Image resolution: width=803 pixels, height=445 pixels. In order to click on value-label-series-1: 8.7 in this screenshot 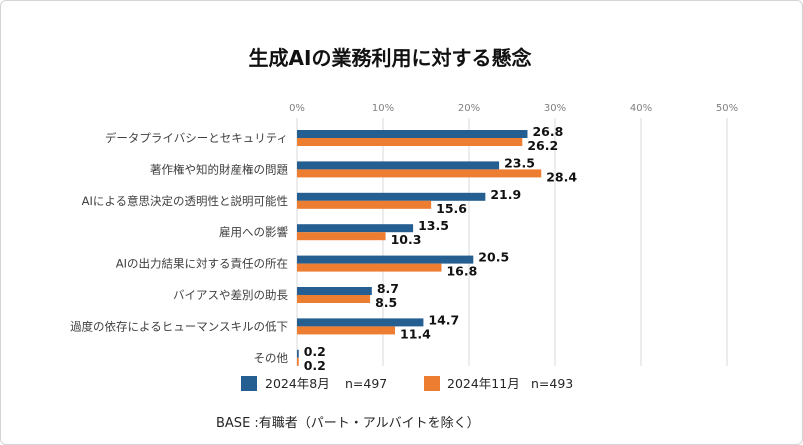, I will do `click(388, 288)`.